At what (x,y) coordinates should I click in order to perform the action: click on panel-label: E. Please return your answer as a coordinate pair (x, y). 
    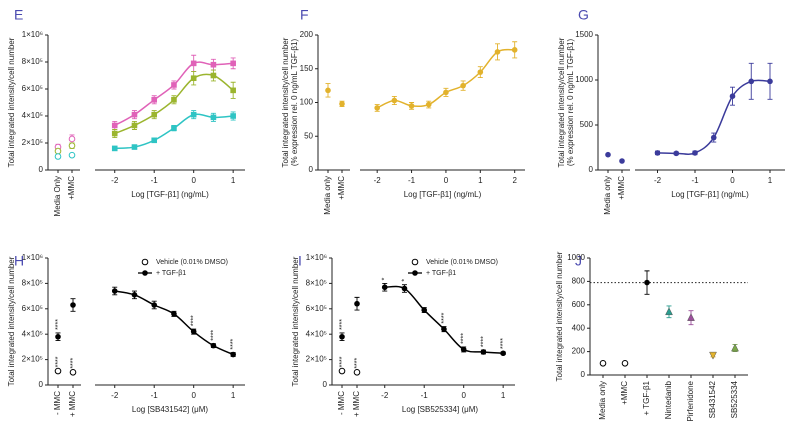
    Looking at the image, I should click on (18, 15).